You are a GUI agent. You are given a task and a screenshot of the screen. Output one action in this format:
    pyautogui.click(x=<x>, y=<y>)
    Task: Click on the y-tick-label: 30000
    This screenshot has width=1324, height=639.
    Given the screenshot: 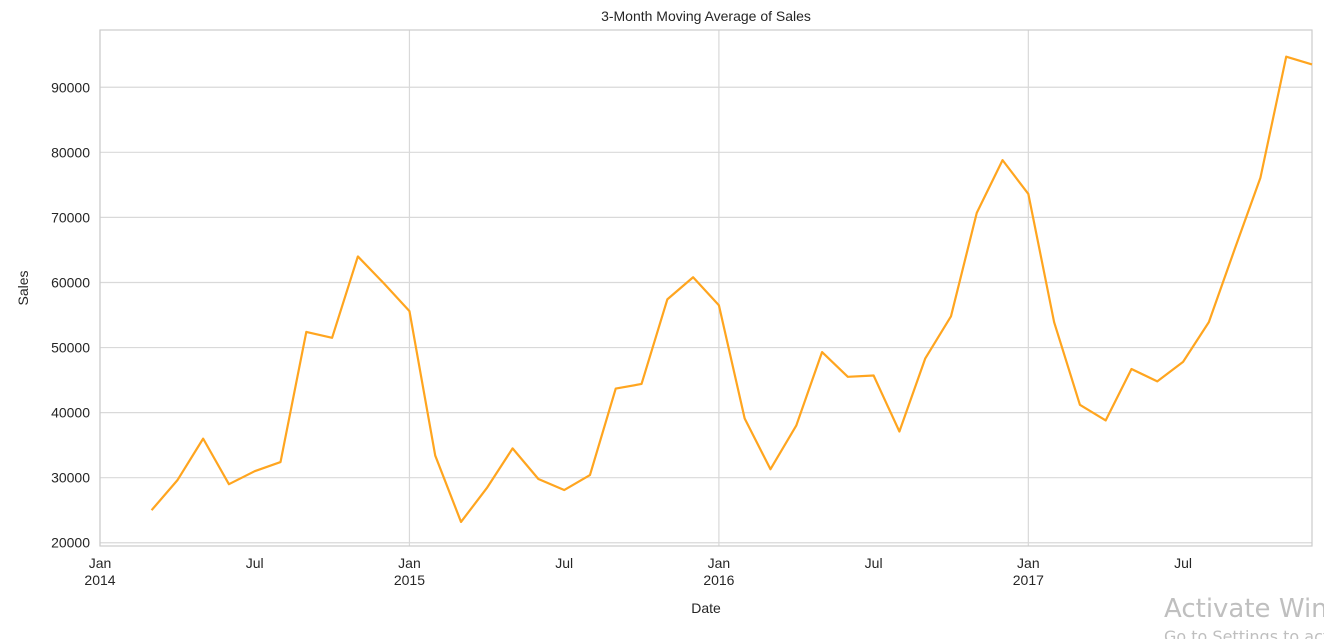 What is the action you would take?
    pyautogui.click(x=70, y=478)
    